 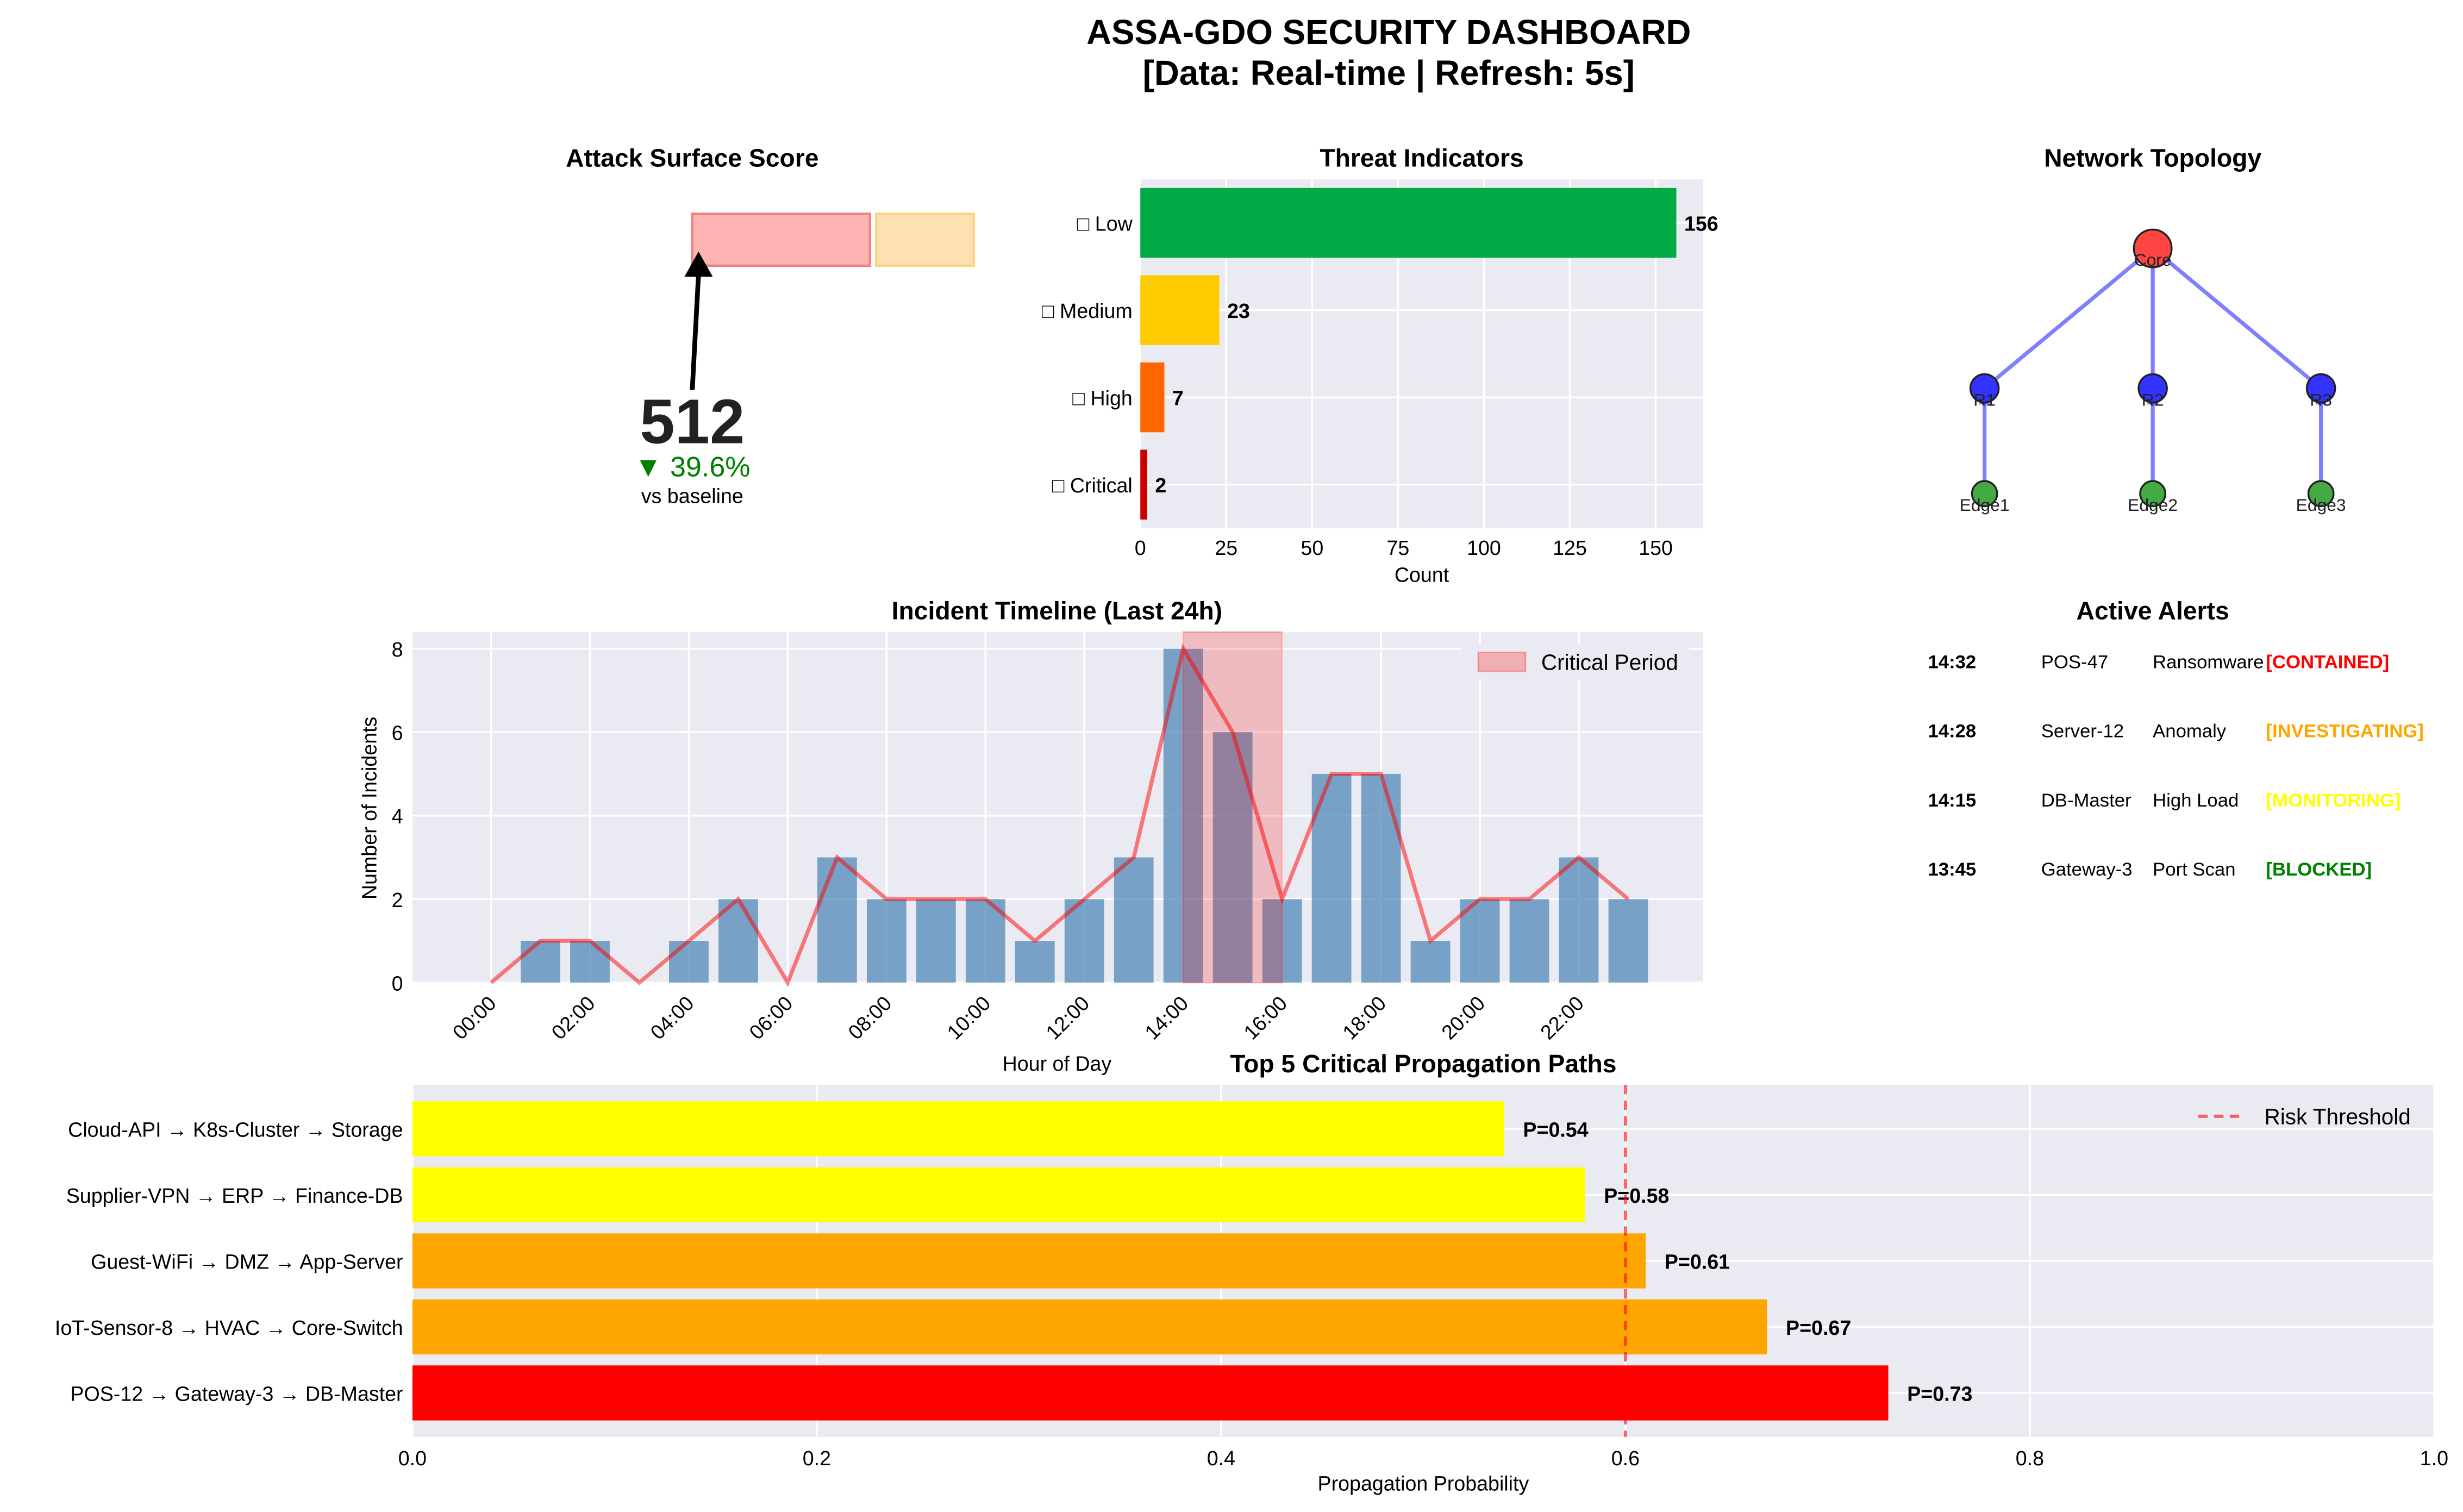 What do you see at coordinates (235, 1195) in the screenshot?
I see `paths-category-label: Supplier-VPN → ERP → Finance-DB` at bounding box center [235, 1195].